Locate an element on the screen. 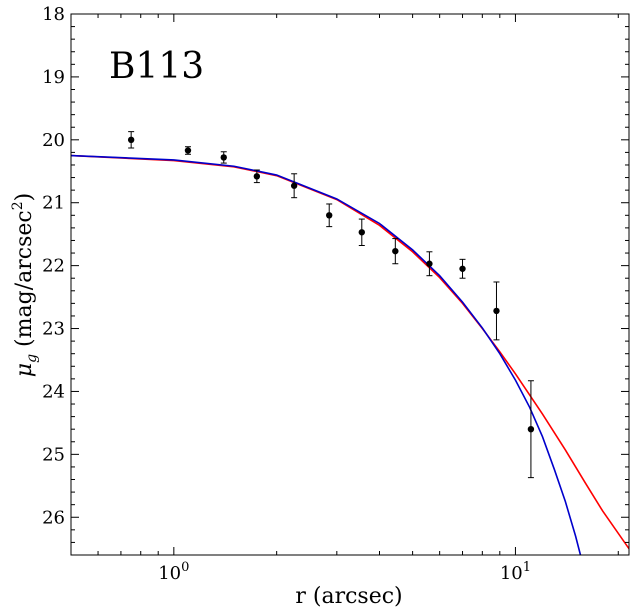 Image resolution: width=634 pixels, height=614 pixels. y-tick-label: 26 is located at coordinates (53, 517).